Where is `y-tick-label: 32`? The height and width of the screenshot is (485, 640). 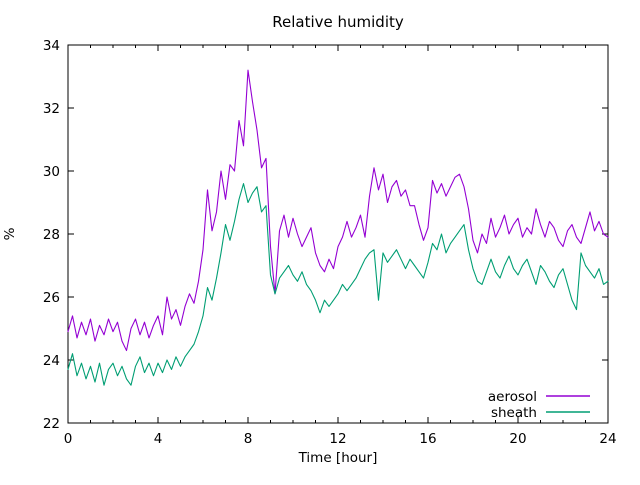
y-tick-label: 32 is located at coordinates (51, 109).